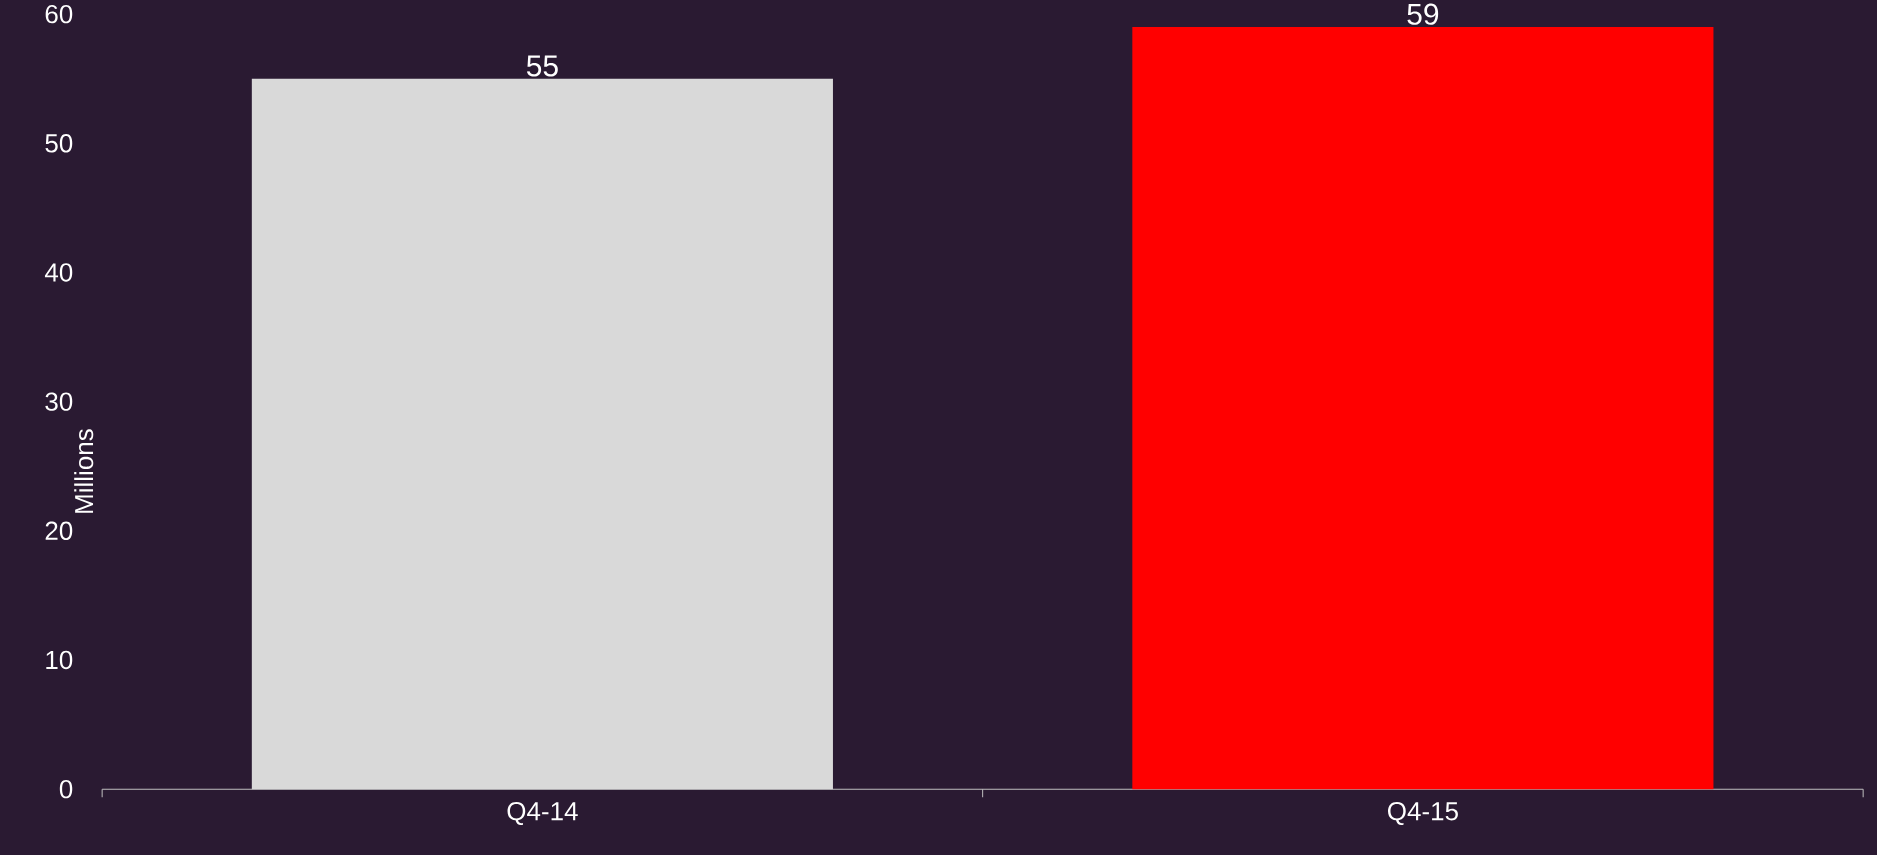  What do you see at coordinates (1423, 14) in the screenshot?
I see `data-label: 59` at bounding box center [1423, 14].